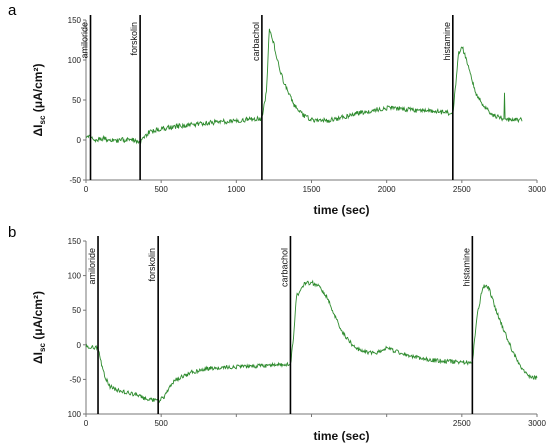 The width and height of the screenshot is (550, 446). I want to click on x-tick-label: 1500, so click(312, 189).